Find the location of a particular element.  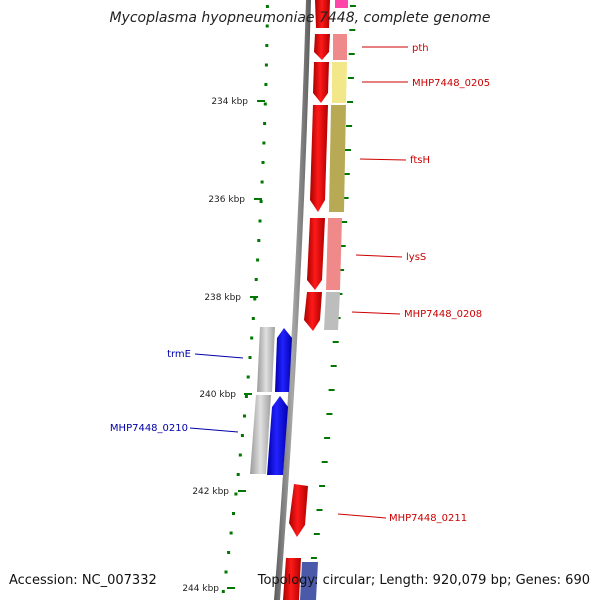

label-leader-trmE is located at coordinates (219, 356).